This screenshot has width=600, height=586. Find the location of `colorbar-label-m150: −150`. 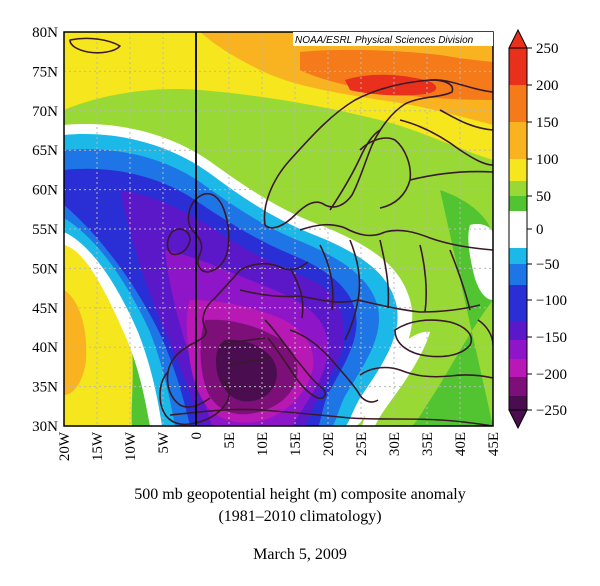

colorbar-label-m150: −150 is located at coordinates (551, 338).